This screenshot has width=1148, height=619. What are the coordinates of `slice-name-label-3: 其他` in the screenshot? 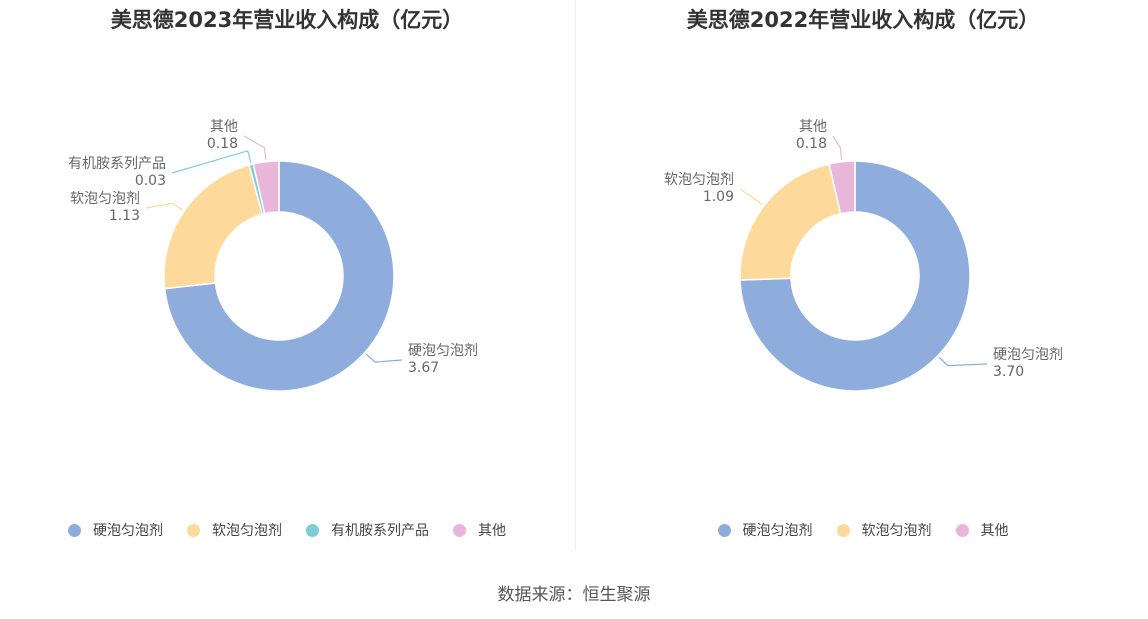 It's located at (224, 127).